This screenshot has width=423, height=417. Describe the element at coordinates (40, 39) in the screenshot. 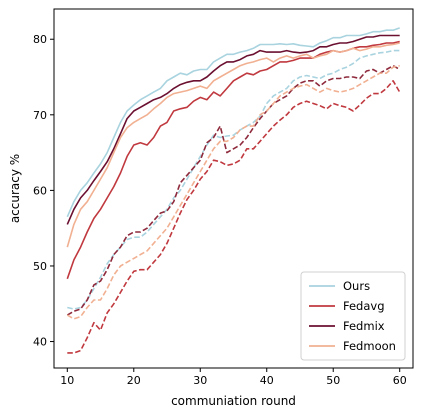

I see `y-tick-label: 80` at that location.